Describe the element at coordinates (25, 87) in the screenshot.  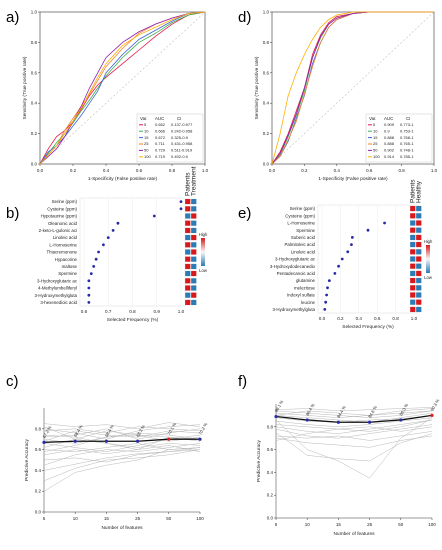
I see `y-axis-label: Sensitivity (True positive rate)` at that location.